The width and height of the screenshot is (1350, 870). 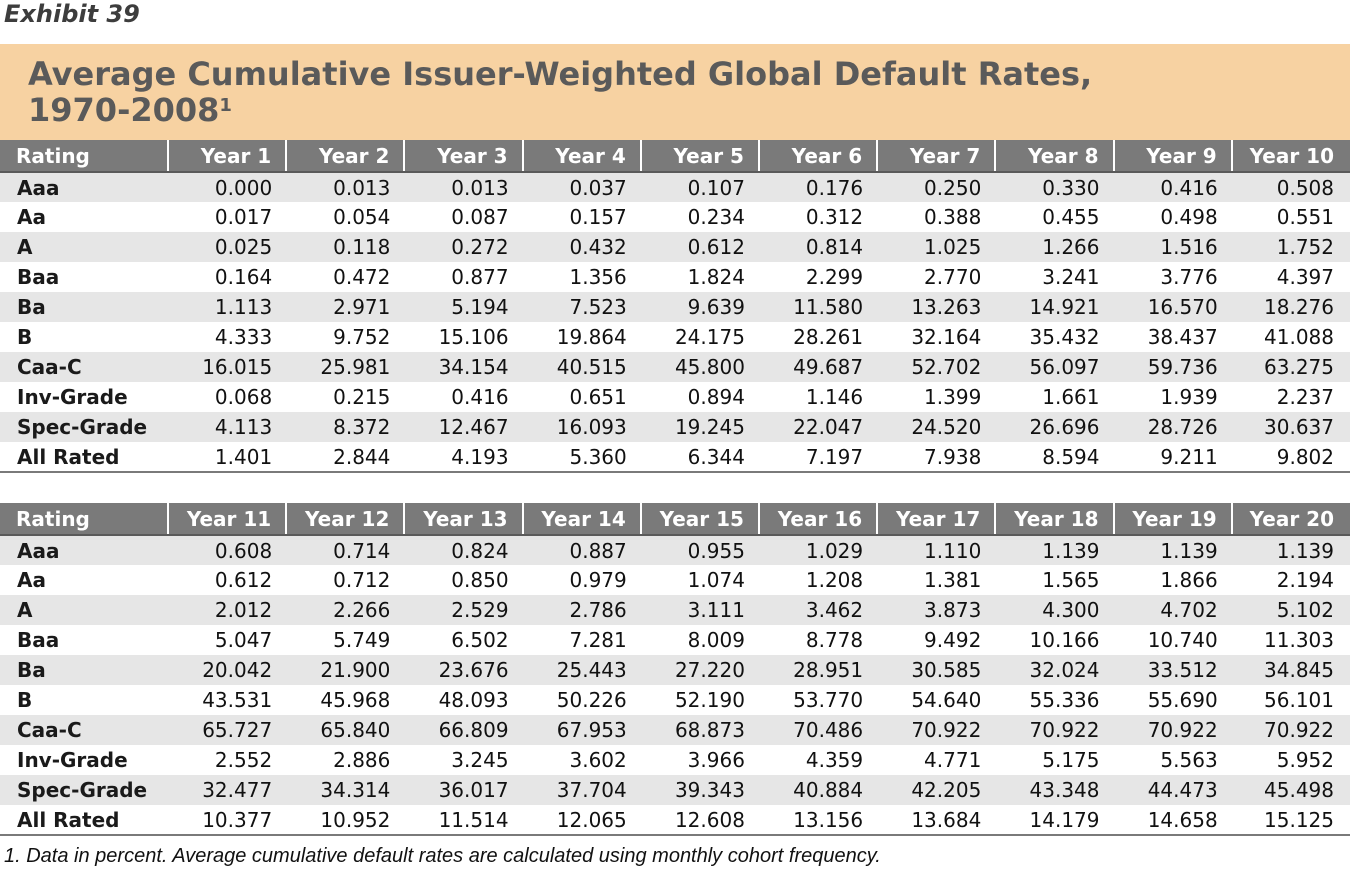 I want to click on rate-cell: 7.523, so click(x=598, y=307).